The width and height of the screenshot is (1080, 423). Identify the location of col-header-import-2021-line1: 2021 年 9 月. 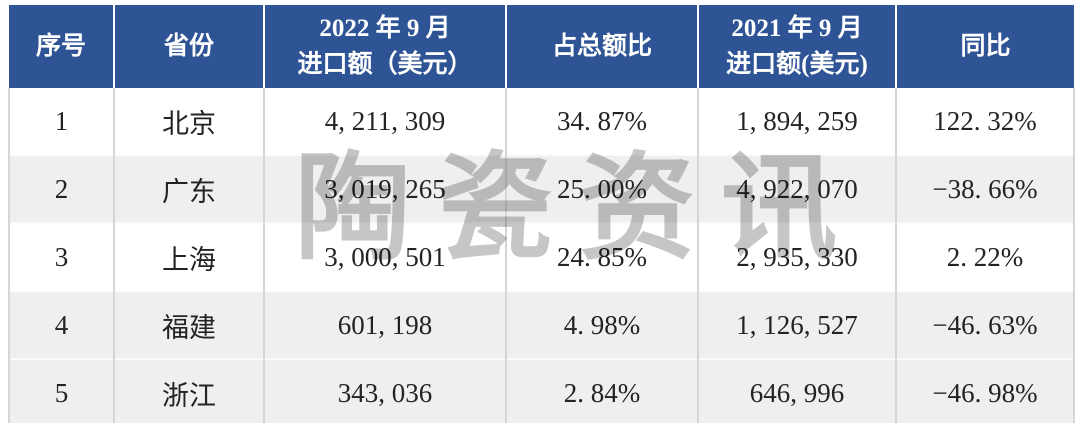
(797, 28).